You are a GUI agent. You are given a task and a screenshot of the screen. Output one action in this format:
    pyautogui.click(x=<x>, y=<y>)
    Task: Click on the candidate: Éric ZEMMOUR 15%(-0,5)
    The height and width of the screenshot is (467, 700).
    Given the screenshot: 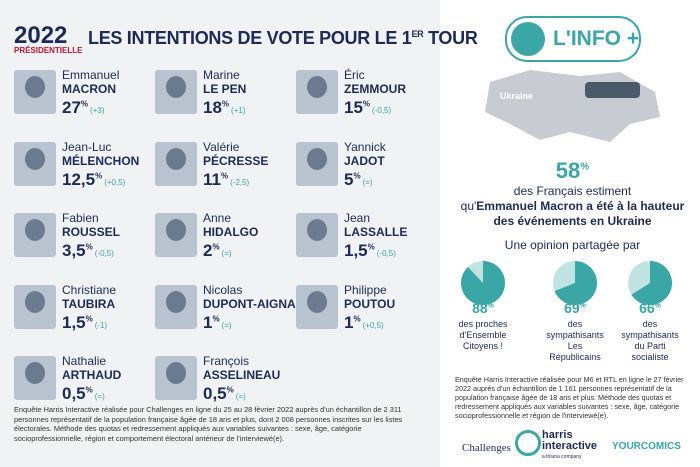 What is the action you would take?
    pyautogui.click(x=366, y=96)
    